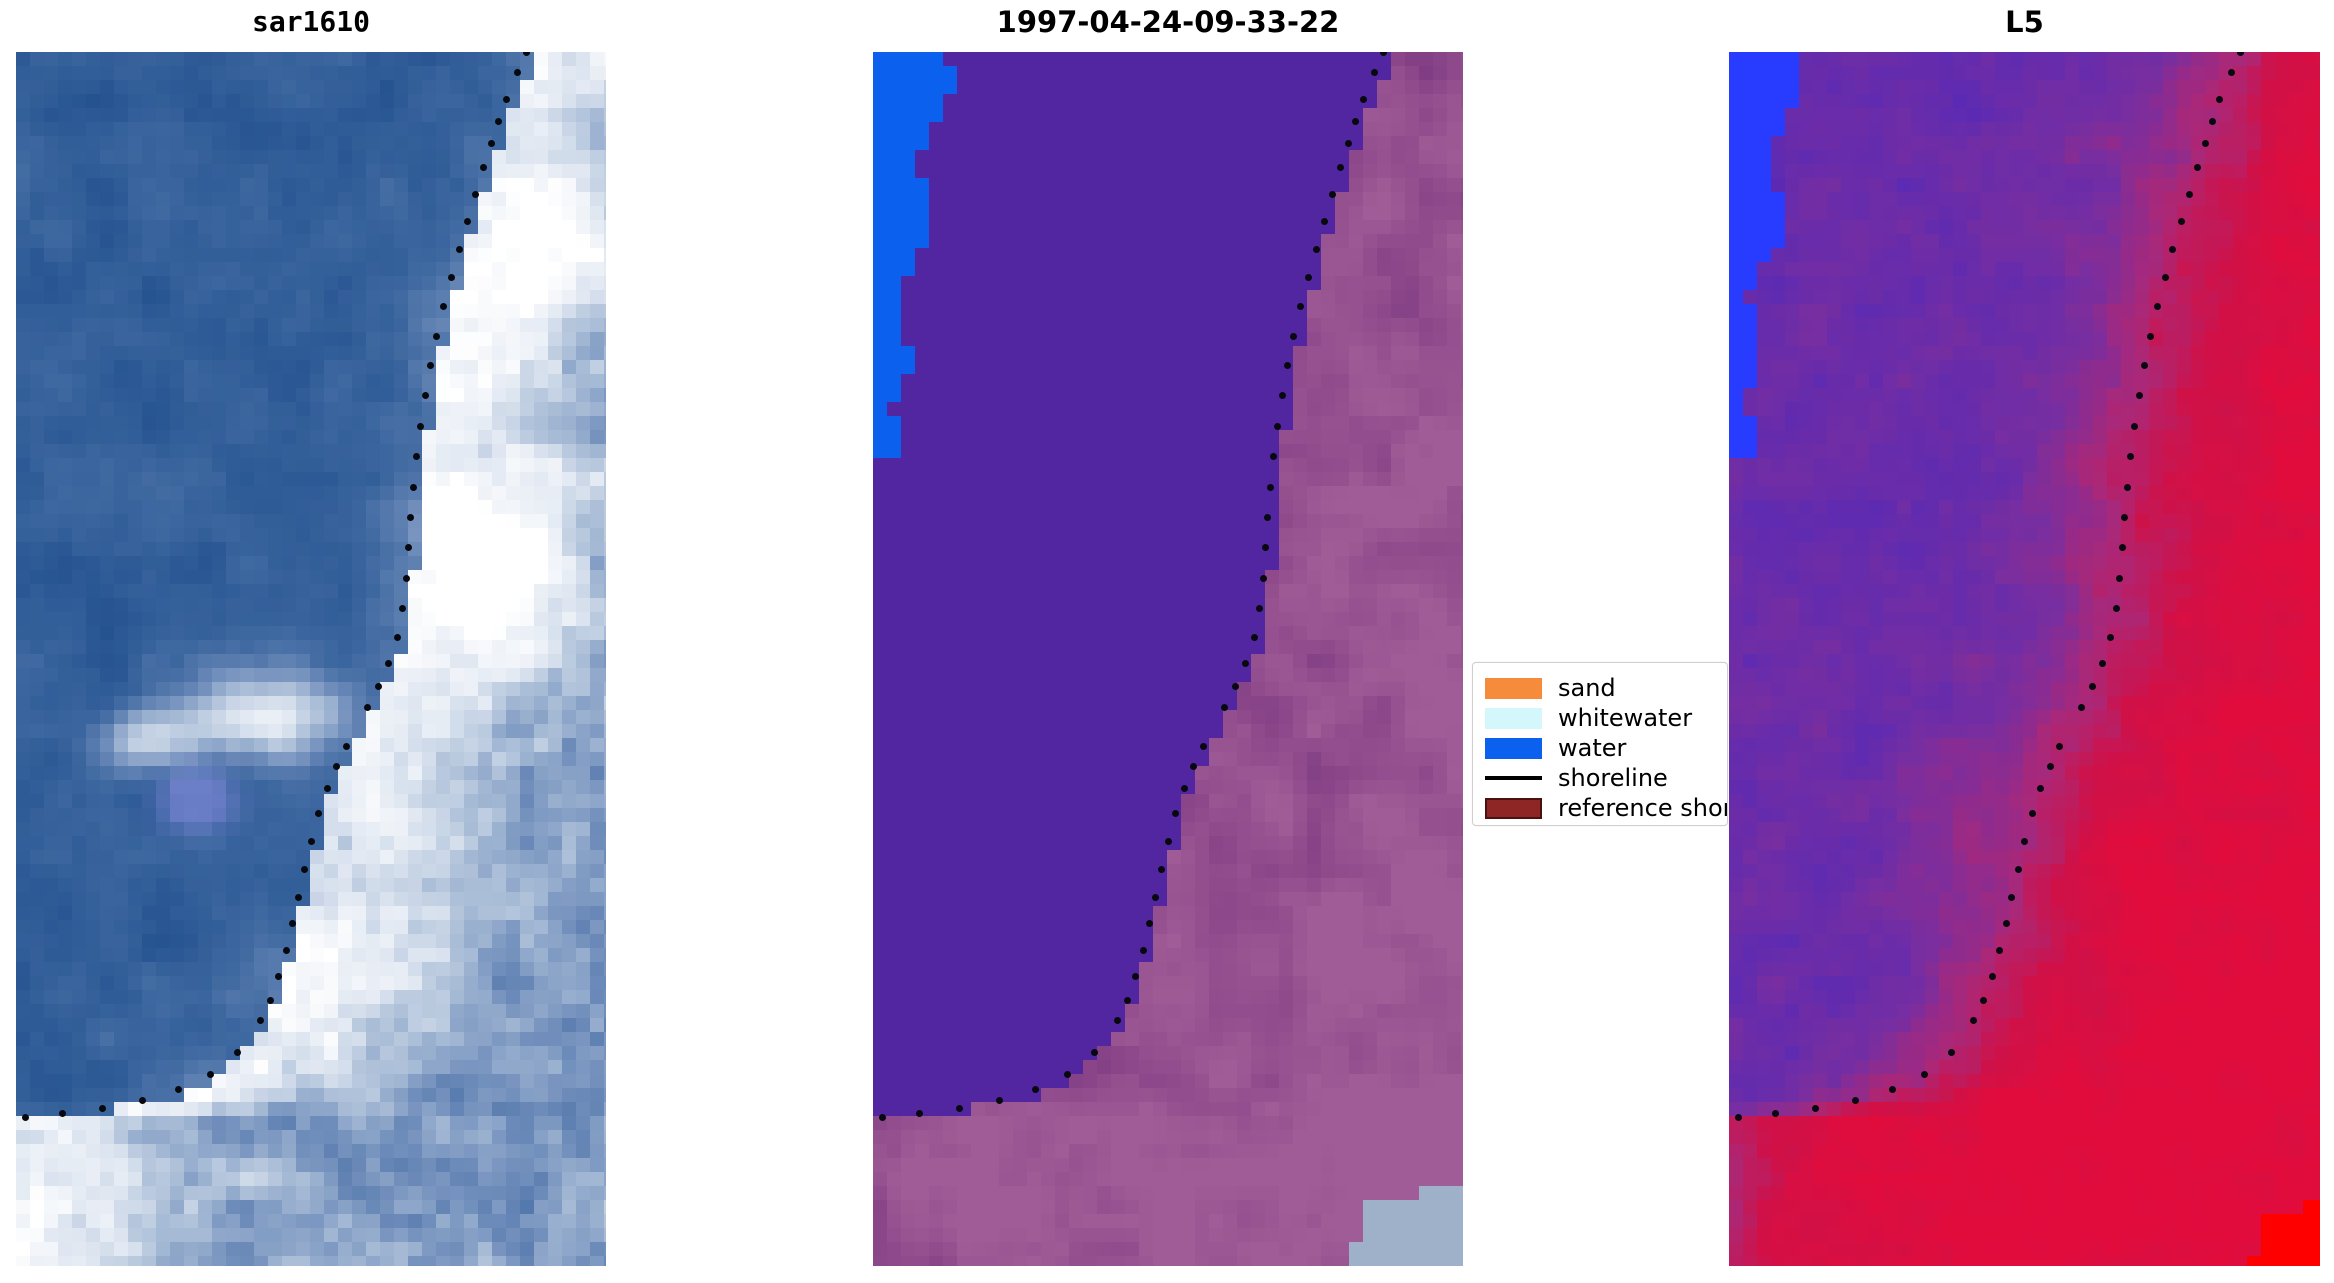 The width and height of the screenshot is (2334, 1283). Describe the element at coordinates (1513, 778) in the screenshot. I see `legend-swatch-shoreline-icon` at that location.